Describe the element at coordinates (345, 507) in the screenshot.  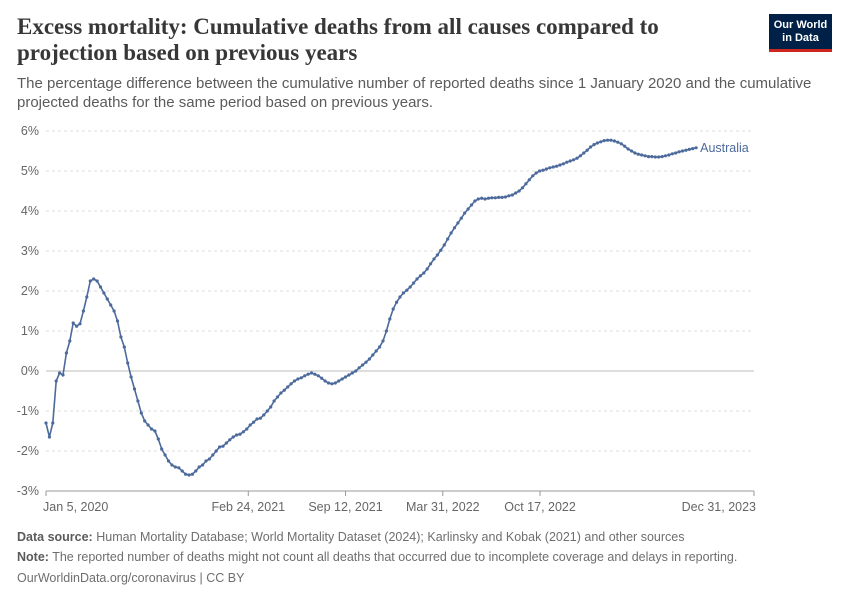
I see `x-tick-label: Sep 12, 2021` at that location.